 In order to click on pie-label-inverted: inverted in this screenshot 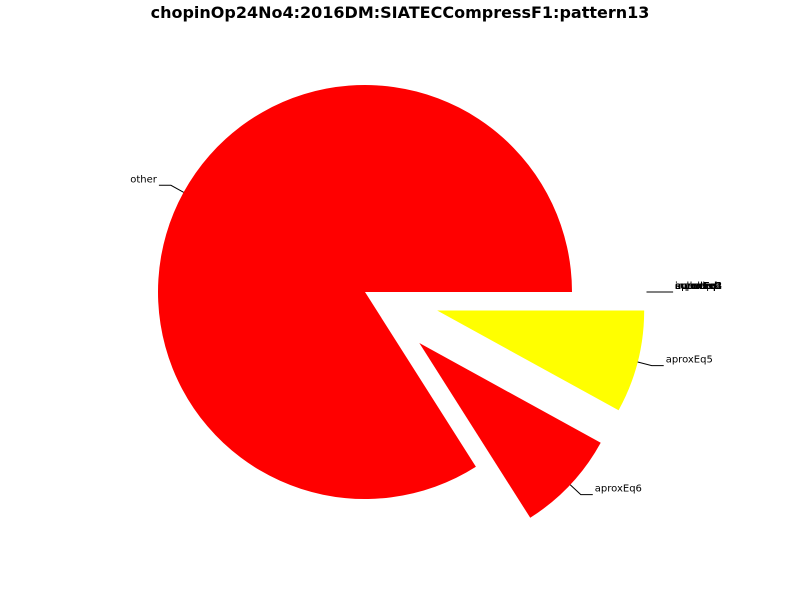, I will do `click(696, 286)`.